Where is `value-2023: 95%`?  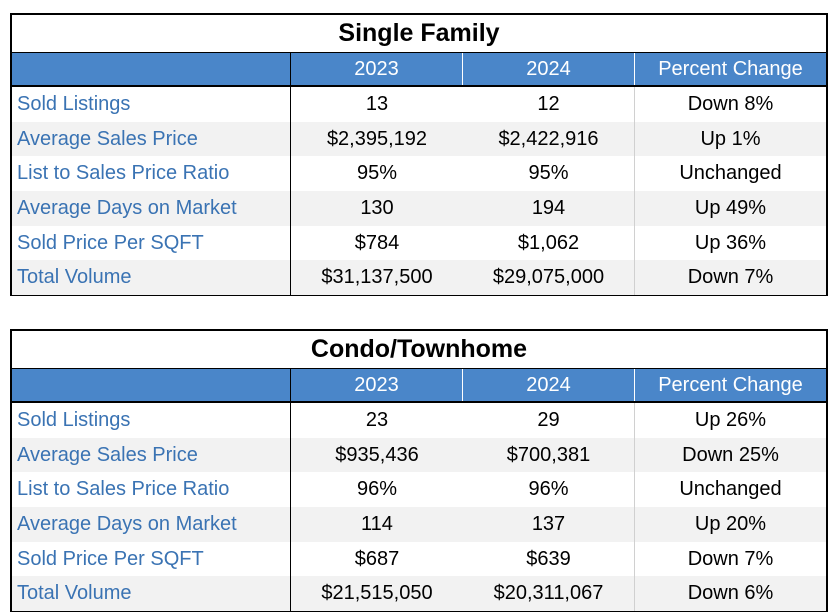
value-2023: 95% is located at coordinates (377, 173).